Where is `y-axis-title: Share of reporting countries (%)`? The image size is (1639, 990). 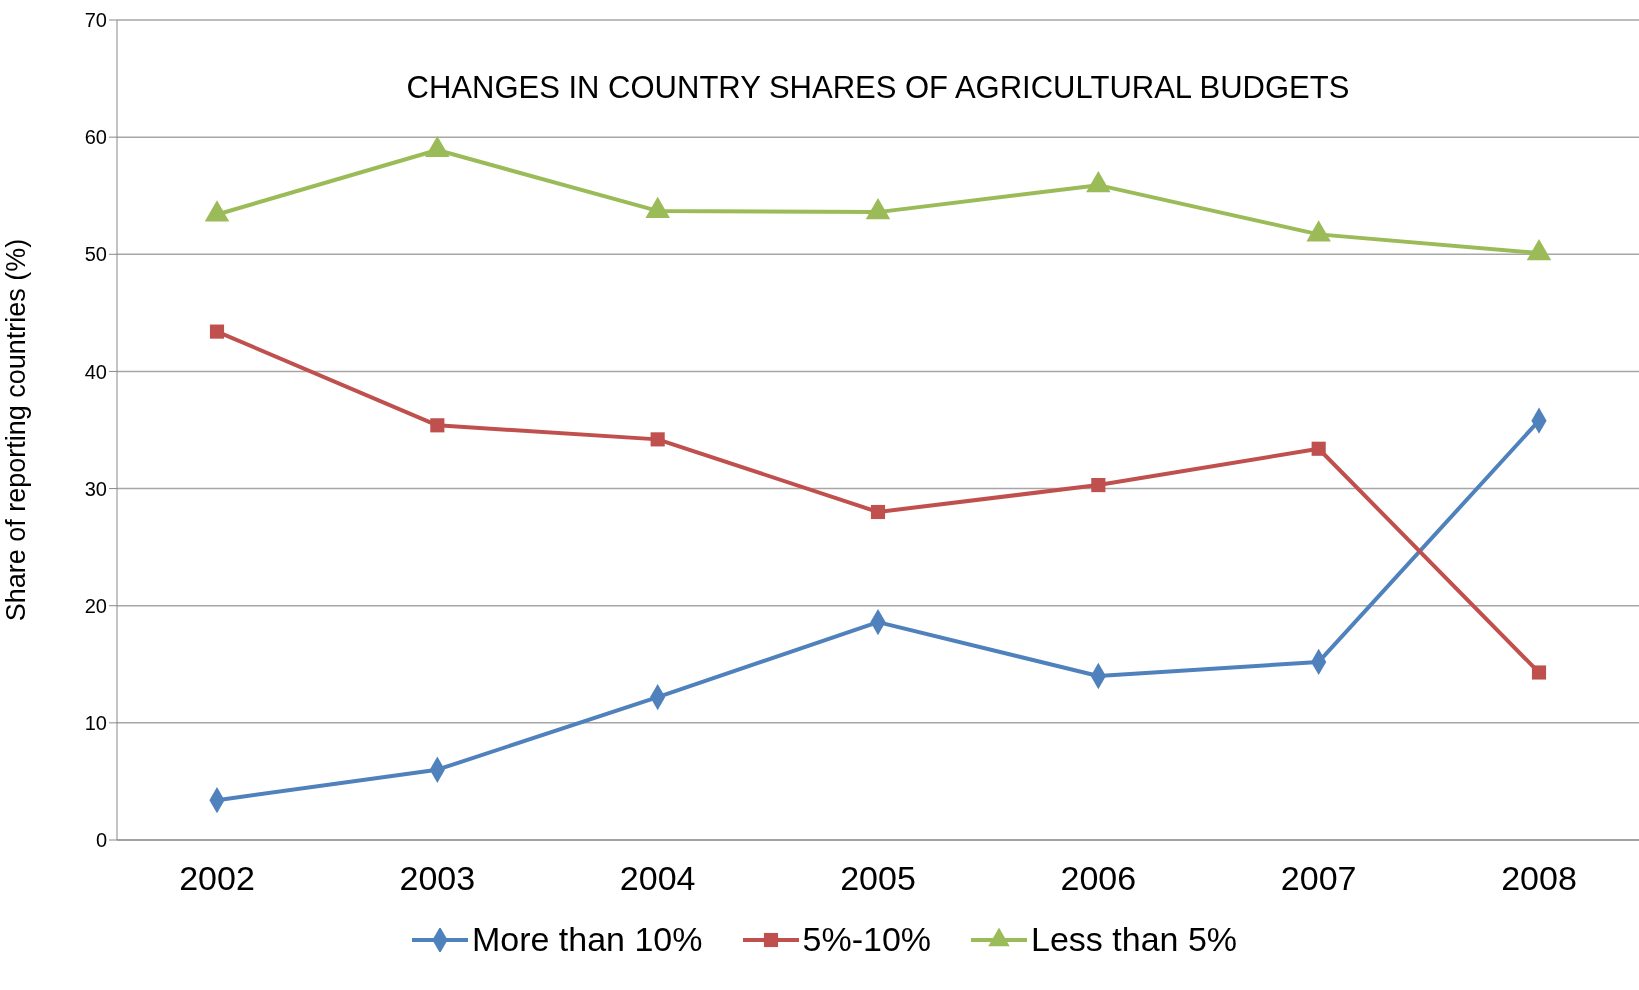
y-axis-title: Share of reporting countries (%) is located at coordinates (15, 430).